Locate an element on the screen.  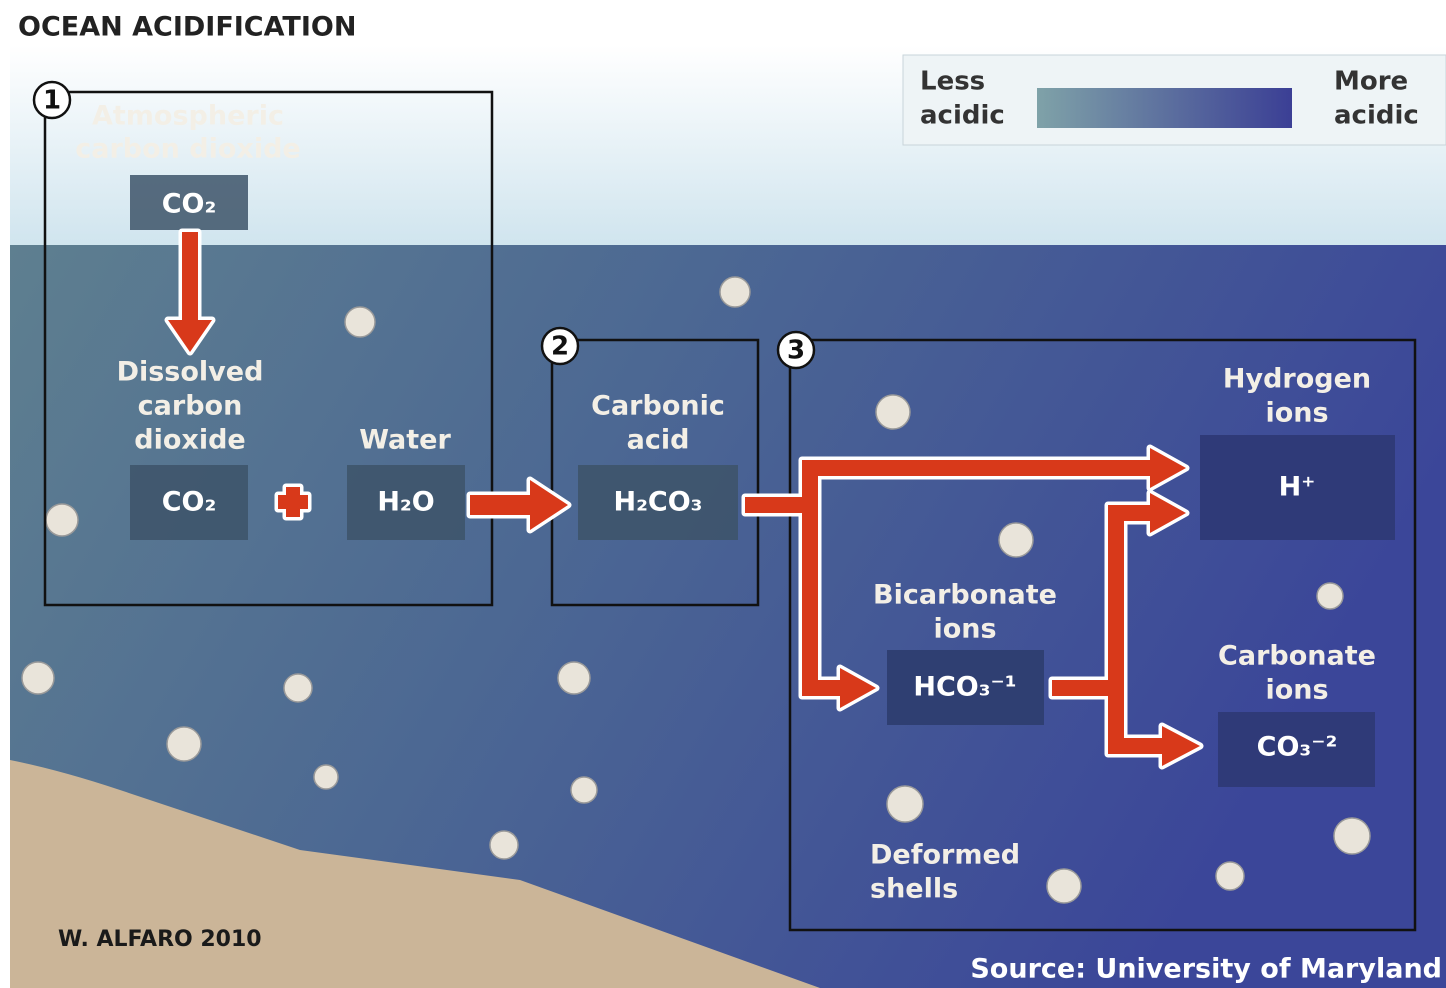
node-formula: CO₃⁻² is located at coordinates (1297, 747).